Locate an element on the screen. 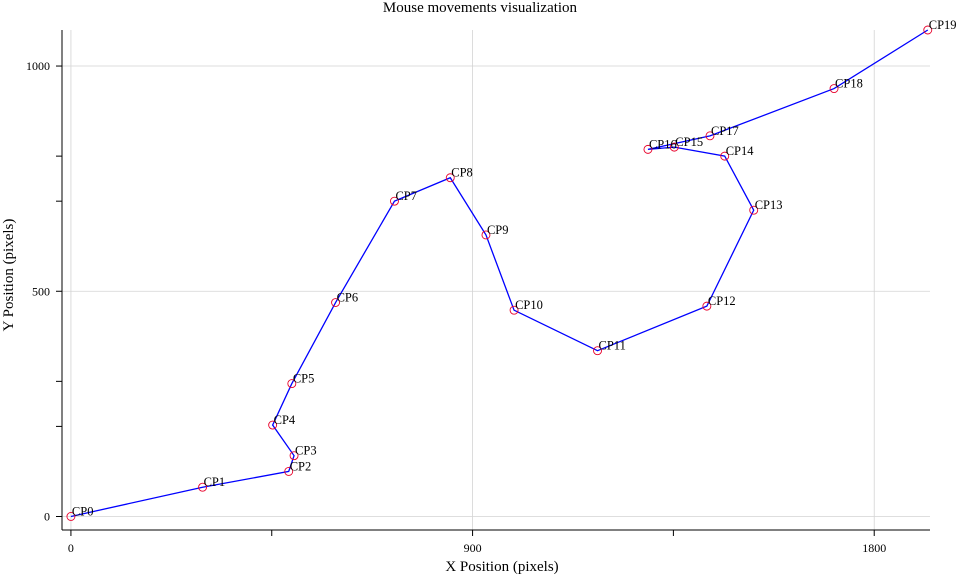 Image resolution: width=960 pixels, height=576 pixels. y-tick-label: 500 is located at coordinates (41, 291).